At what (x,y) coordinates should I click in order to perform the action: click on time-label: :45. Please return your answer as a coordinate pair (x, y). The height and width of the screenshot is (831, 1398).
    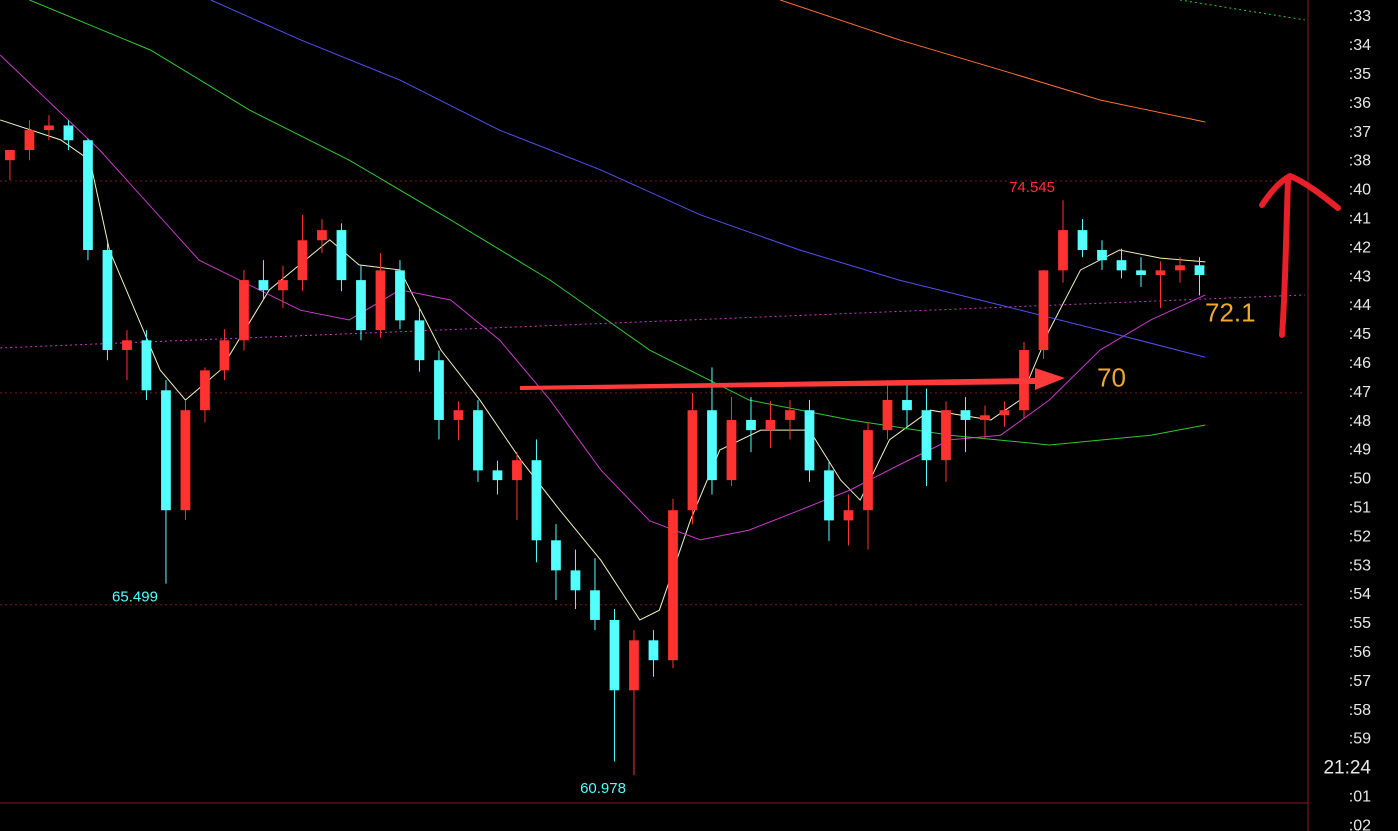
    Looking at the image, I should click on (1360, 334).